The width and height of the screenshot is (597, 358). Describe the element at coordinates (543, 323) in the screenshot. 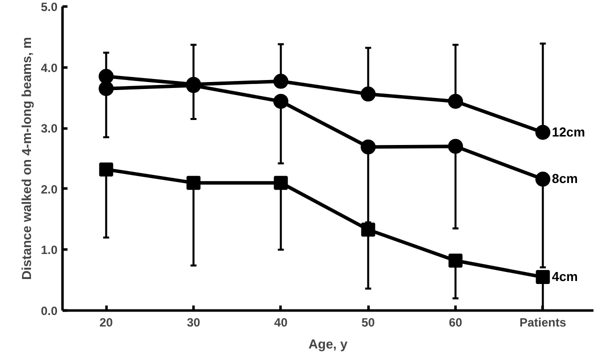

I see `x-tick-label: Patients` at that location.